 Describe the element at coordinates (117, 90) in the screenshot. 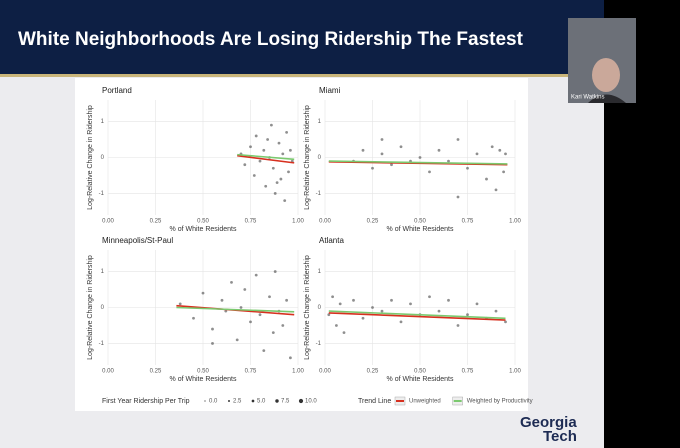

I see `panel-title: Portland` at that location.